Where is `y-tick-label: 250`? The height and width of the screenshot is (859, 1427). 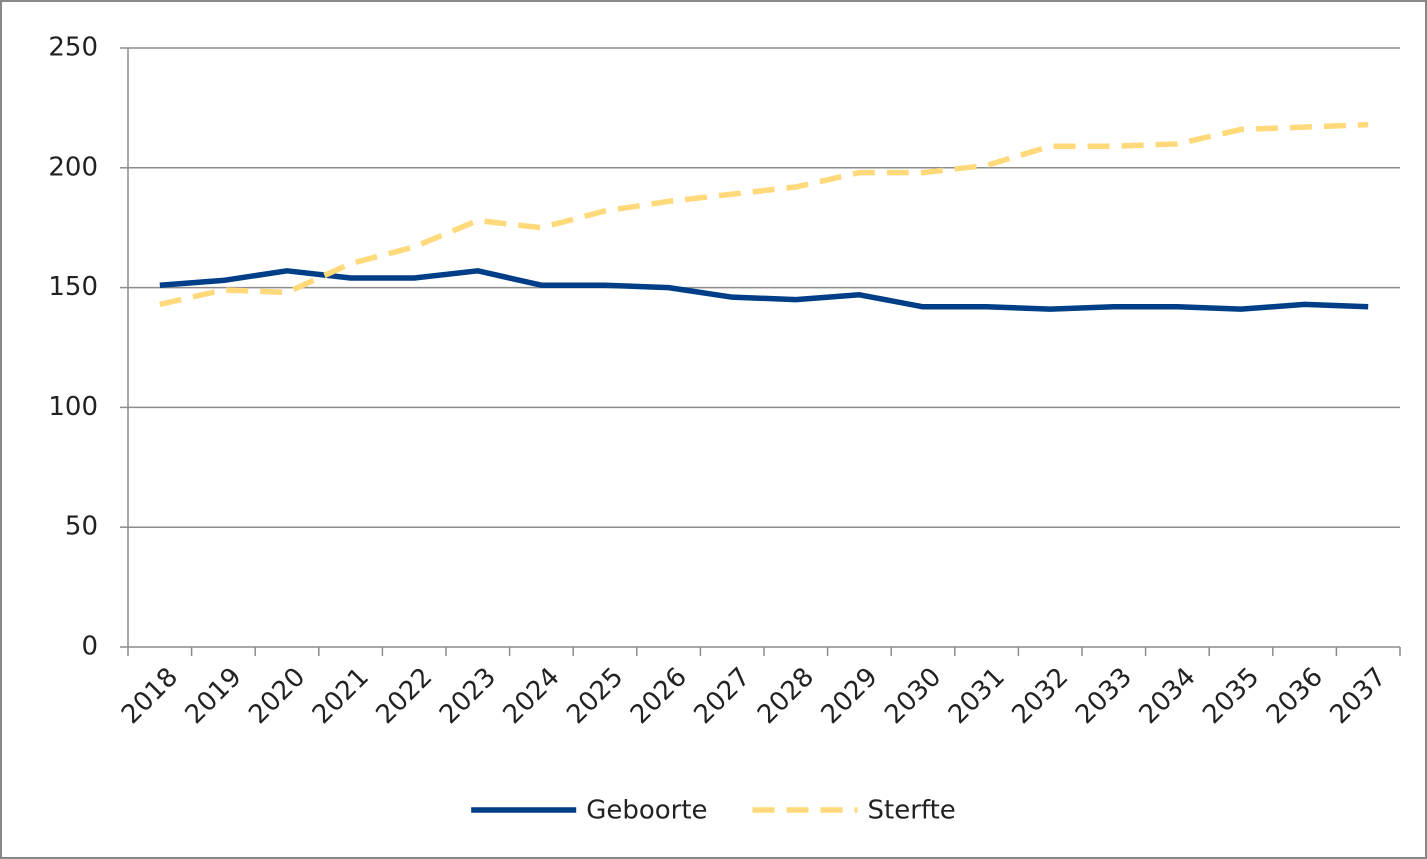 y-tick-label: 250 is located at coordinates (73, 48).